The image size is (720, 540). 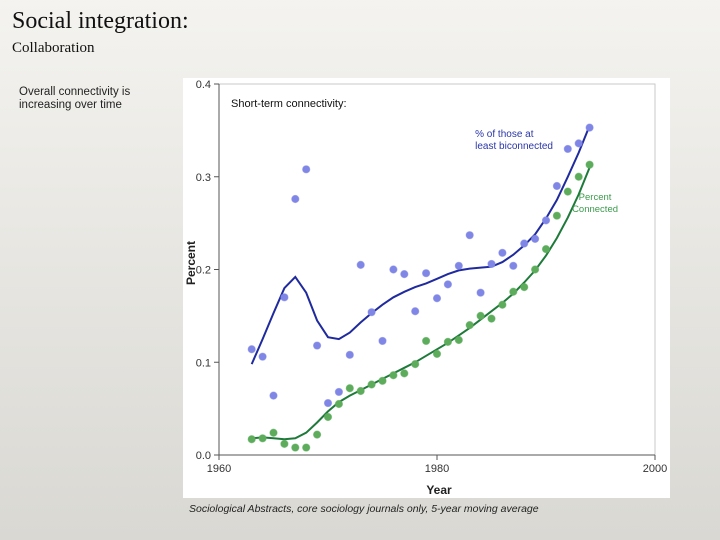 What do you see at coordinates (53, 48) in the screenshot?
I see `slide-subtitle: Collaboration` at bounding box center [53, 48].